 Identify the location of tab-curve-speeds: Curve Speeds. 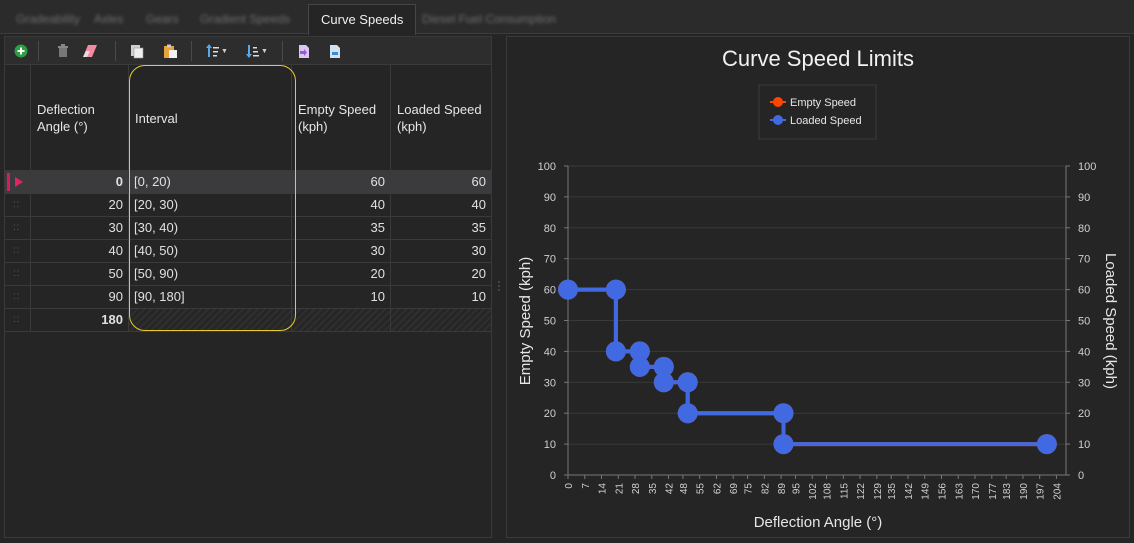
(362, 19).